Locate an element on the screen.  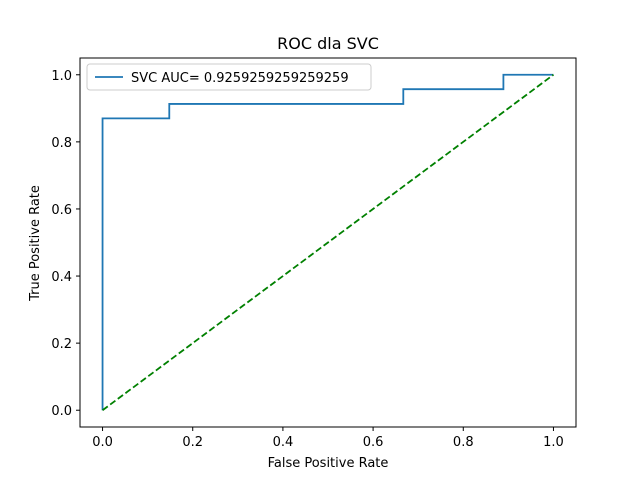
y-tick-label: 0.4 is located at coordinates (61, 277).